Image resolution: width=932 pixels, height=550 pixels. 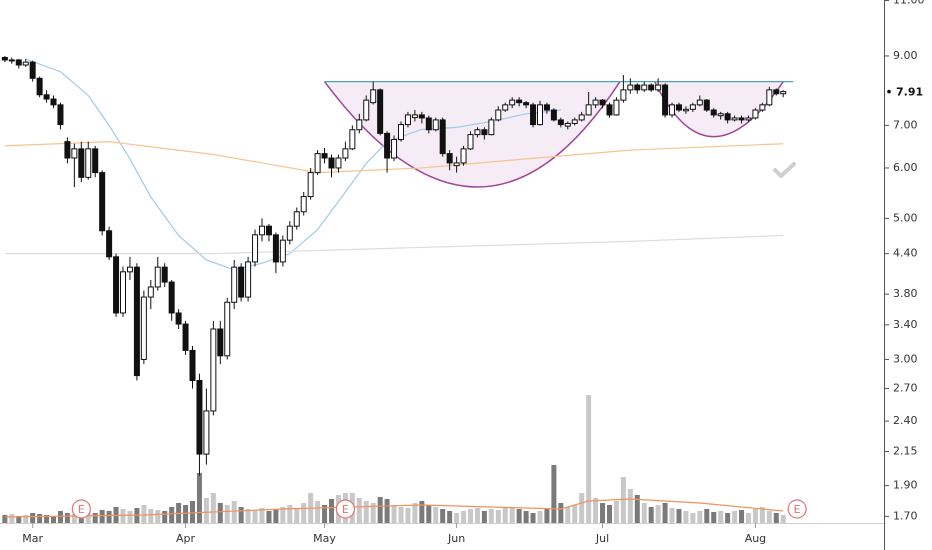 I want to click on y-tick-label: 2.15, so click(x=905, y=451).